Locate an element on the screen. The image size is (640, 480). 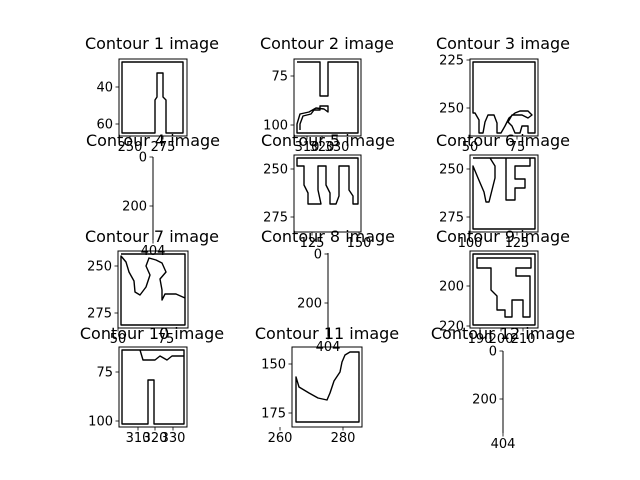
y-tick-label: 175 is located at coordinates (273, 414).